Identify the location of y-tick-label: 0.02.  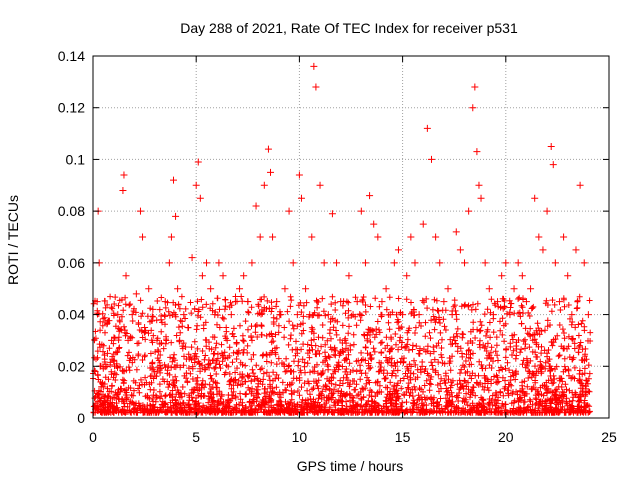
(71, 366).